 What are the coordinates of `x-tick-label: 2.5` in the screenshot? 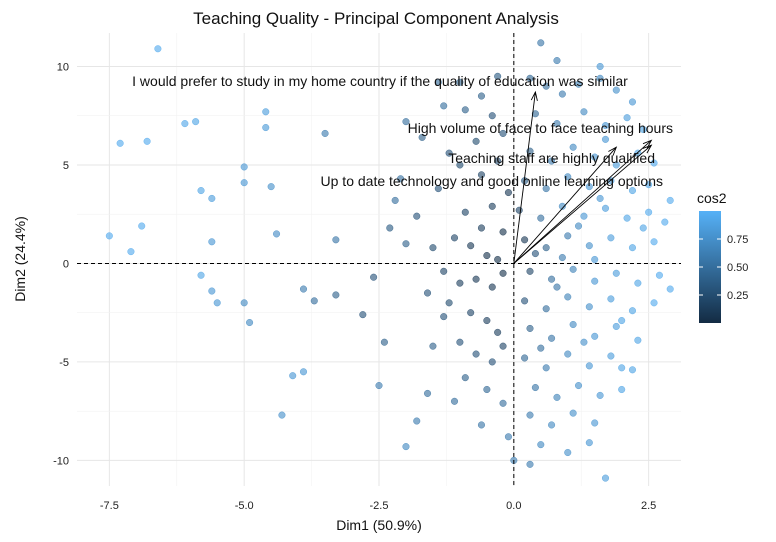 It's located at (648, 506).